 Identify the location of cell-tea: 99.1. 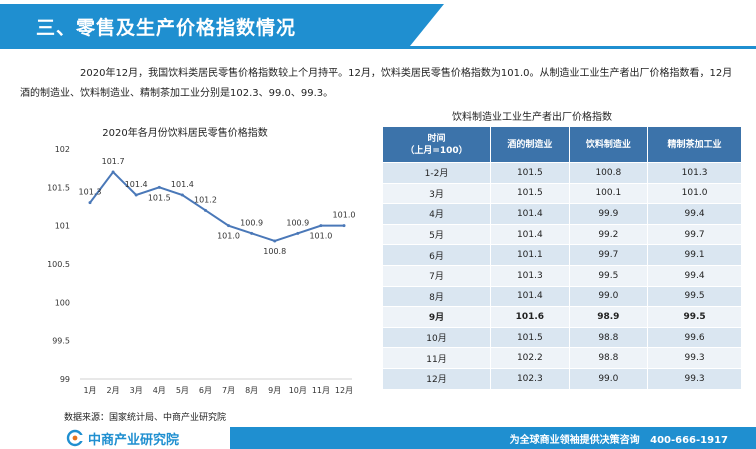
(694, 255).